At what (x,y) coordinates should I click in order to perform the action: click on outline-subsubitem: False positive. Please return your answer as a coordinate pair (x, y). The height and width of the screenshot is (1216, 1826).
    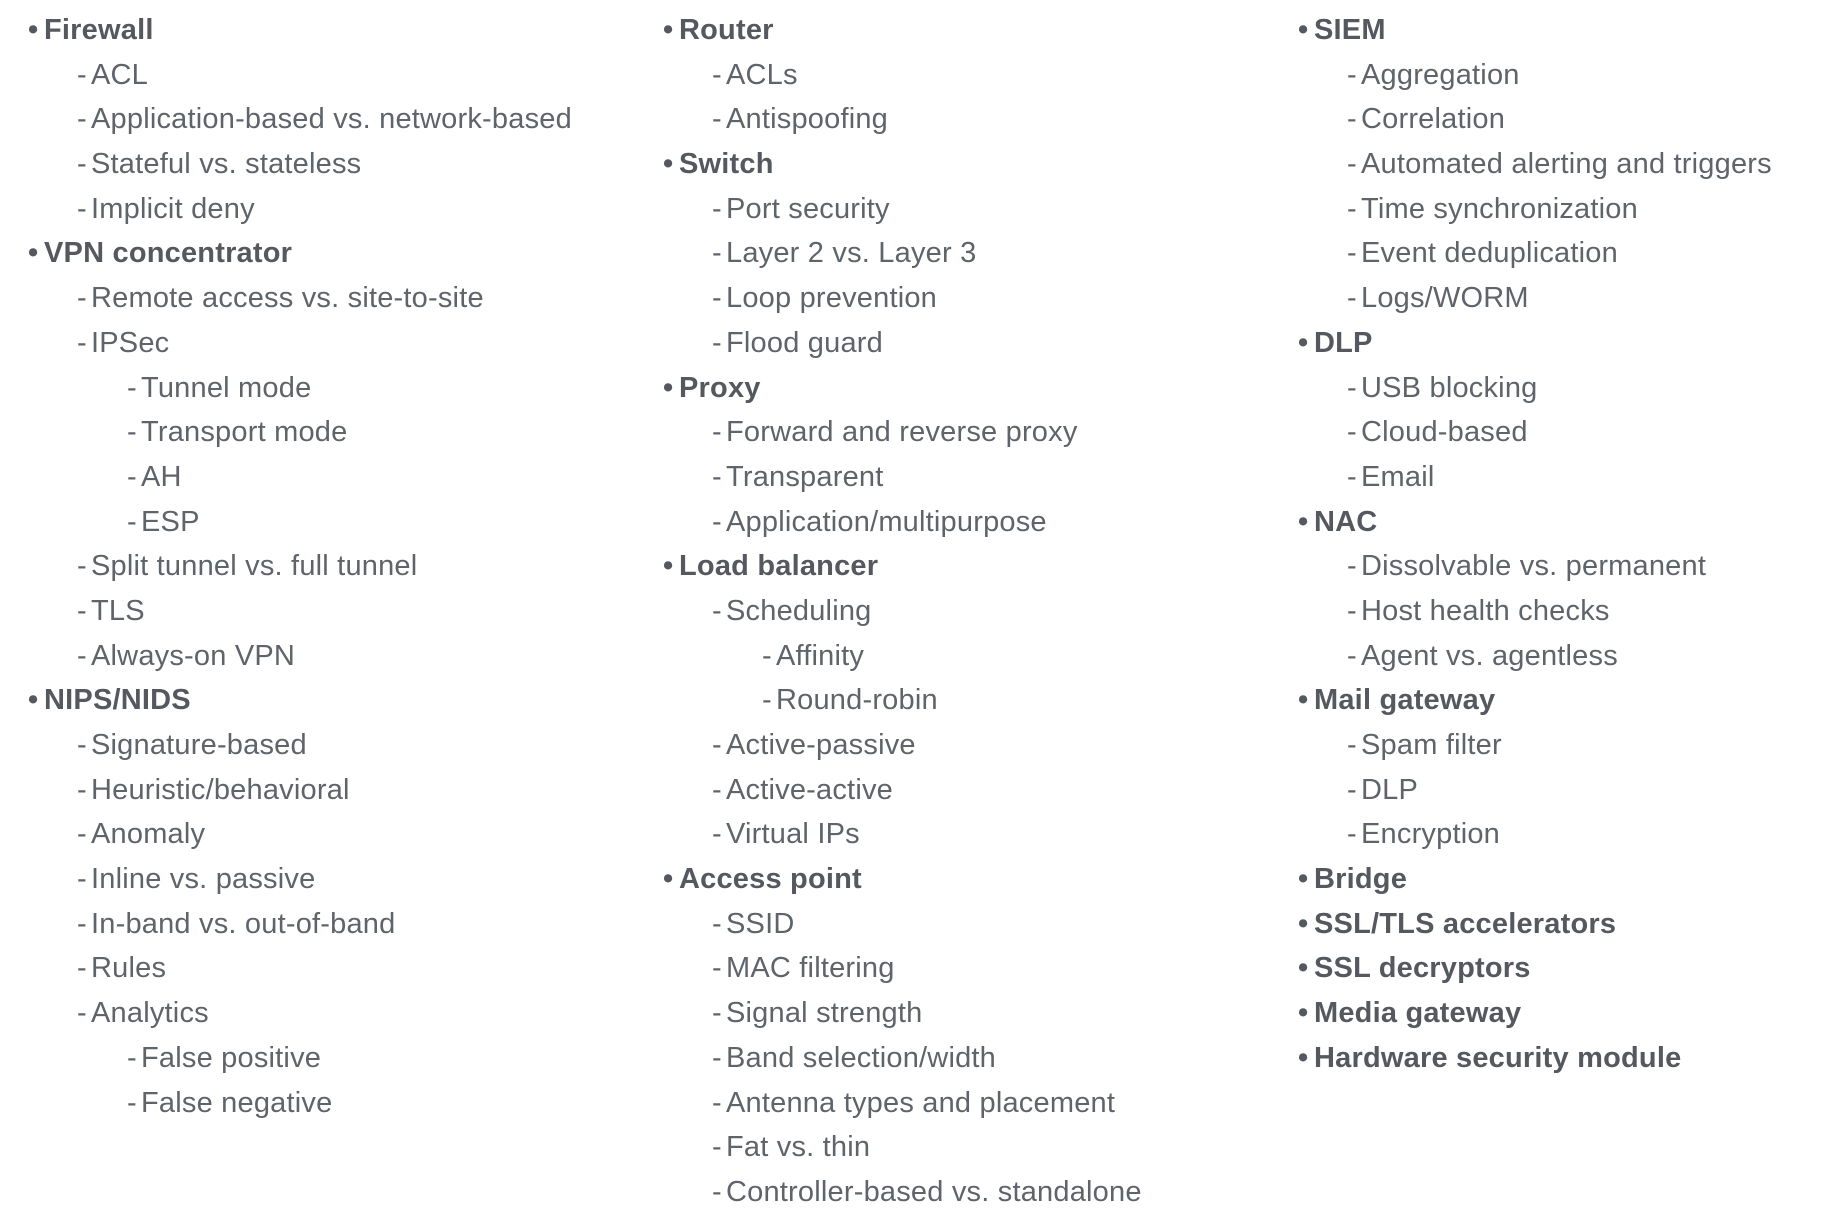
    Looking at the image, I should click on (300, 1058).